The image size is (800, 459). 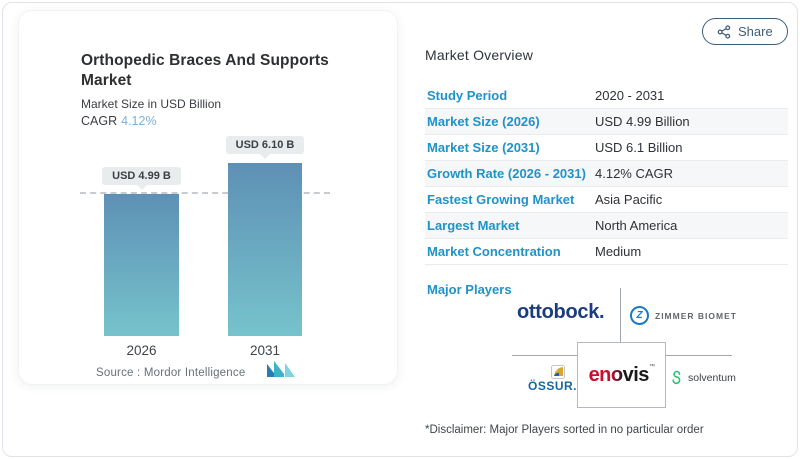 I want to click on enovis-logo-box: enovis™, so click(x=621, y=375).